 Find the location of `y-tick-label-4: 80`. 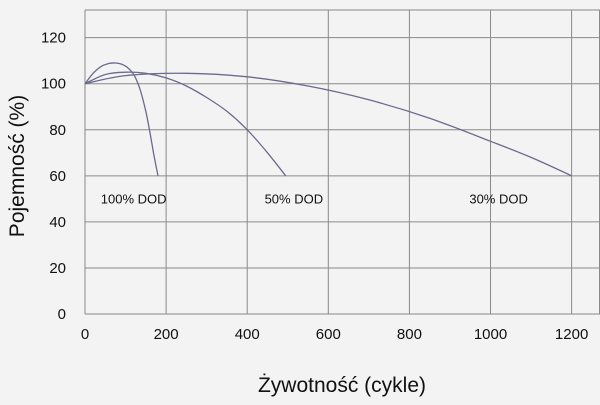

y-tick-label-4: 80 is located at coordinates (57, 130).